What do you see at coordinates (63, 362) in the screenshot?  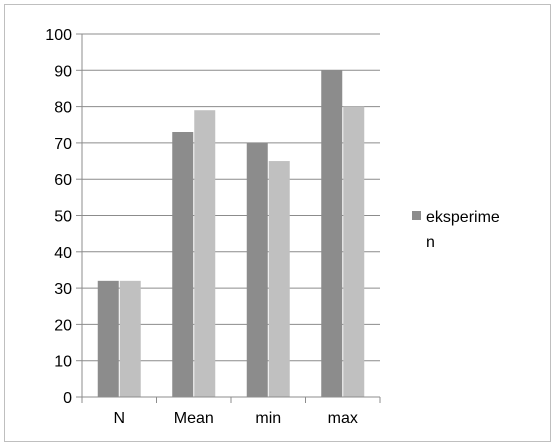 I see `y-tick-label: 10` at bounding box center [63, 362].